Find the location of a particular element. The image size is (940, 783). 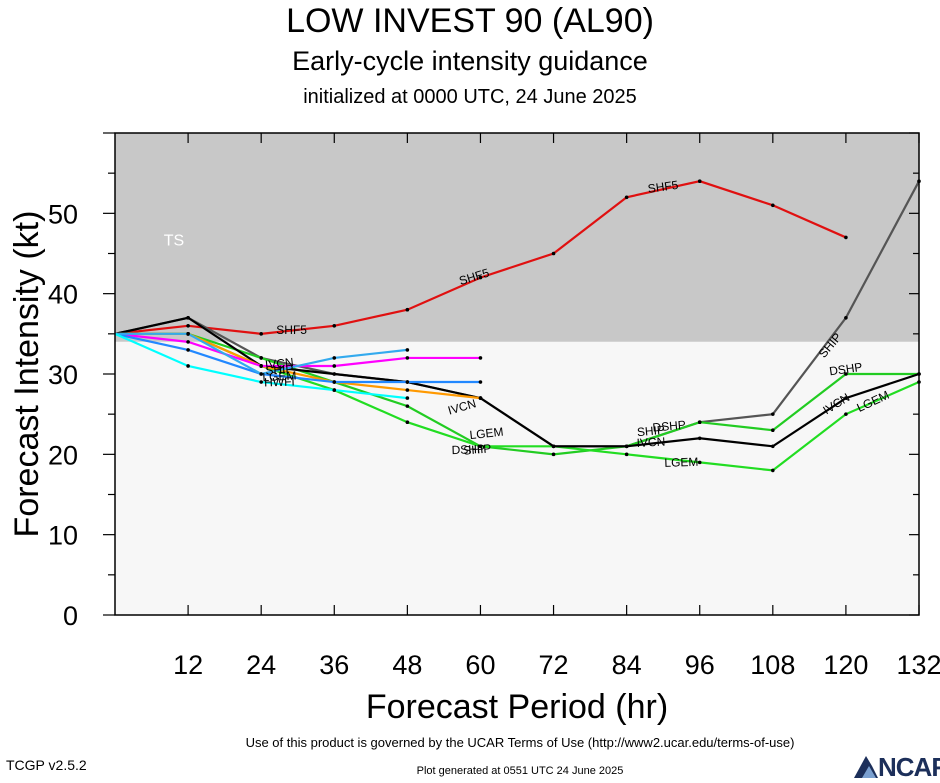

ncar-logo-mark is located at coordinates (866, 767).